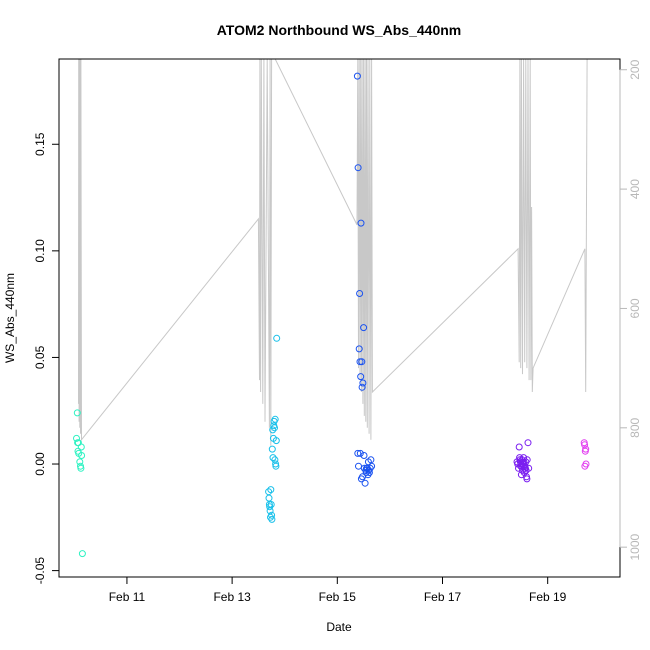 This screenshot has height=650, width=650. What do you see at coordinates (40, 357) in the screenshot?
I see `y-tick-label: 0.05` at bounding box center [40, 357].